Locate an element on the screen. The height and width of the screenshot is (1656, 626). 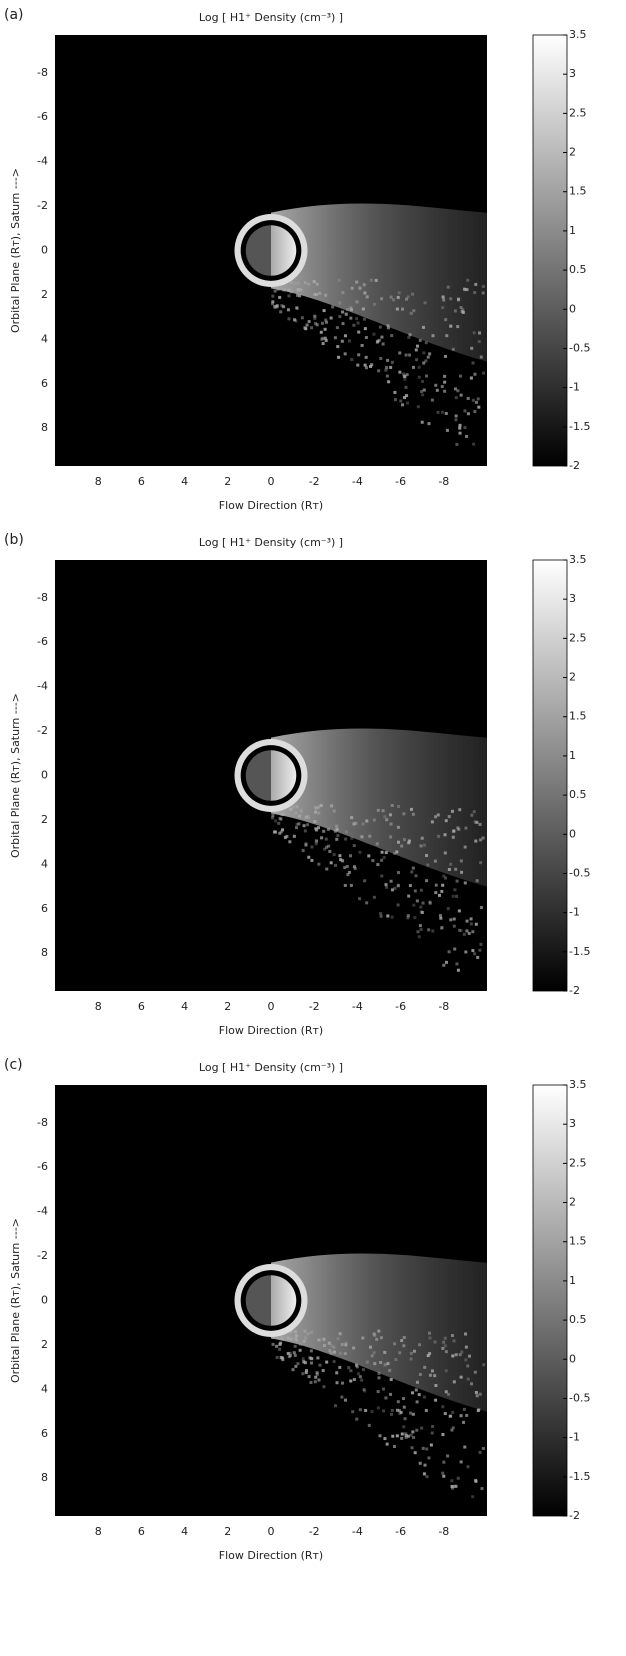
y-tick-label: 0 is located at coordinates (44, 775).